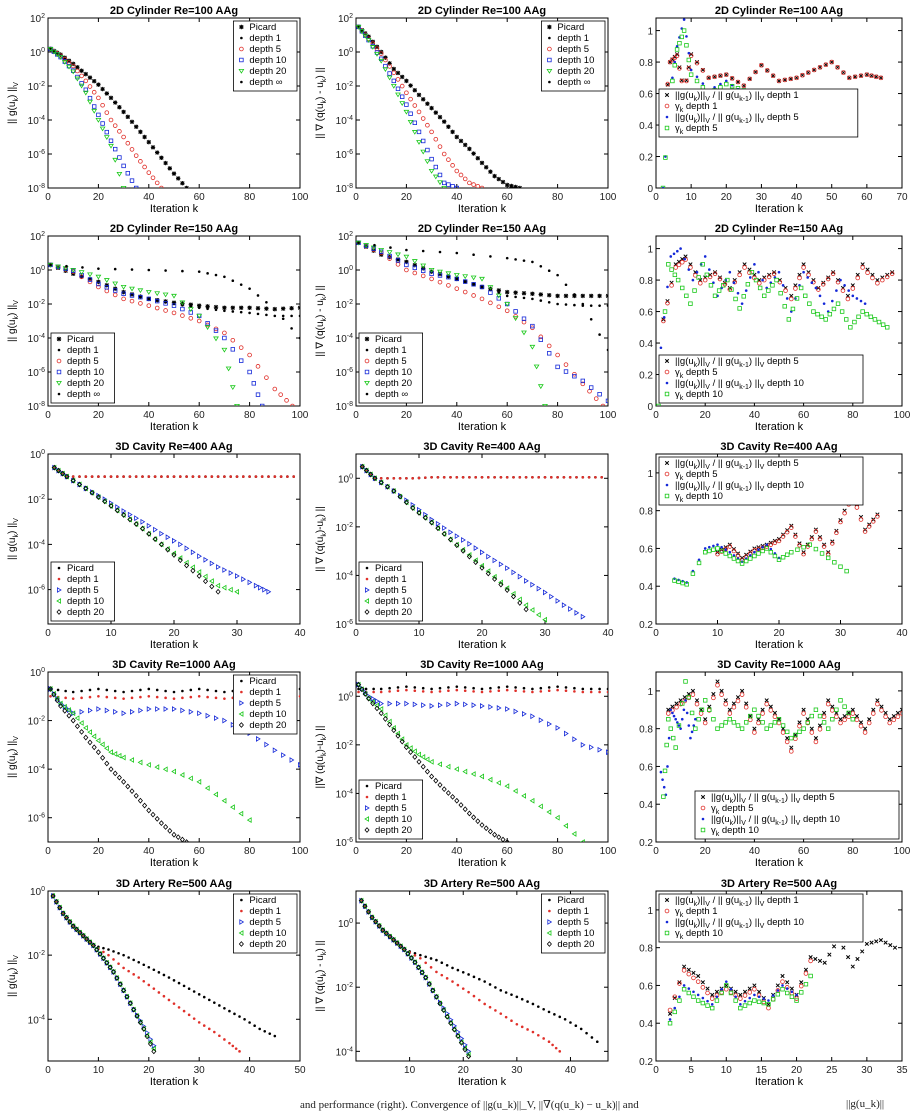  Describe the element at coordinates (646, 587) in the screenshot. I see `tick-label: 0.4` at that location.